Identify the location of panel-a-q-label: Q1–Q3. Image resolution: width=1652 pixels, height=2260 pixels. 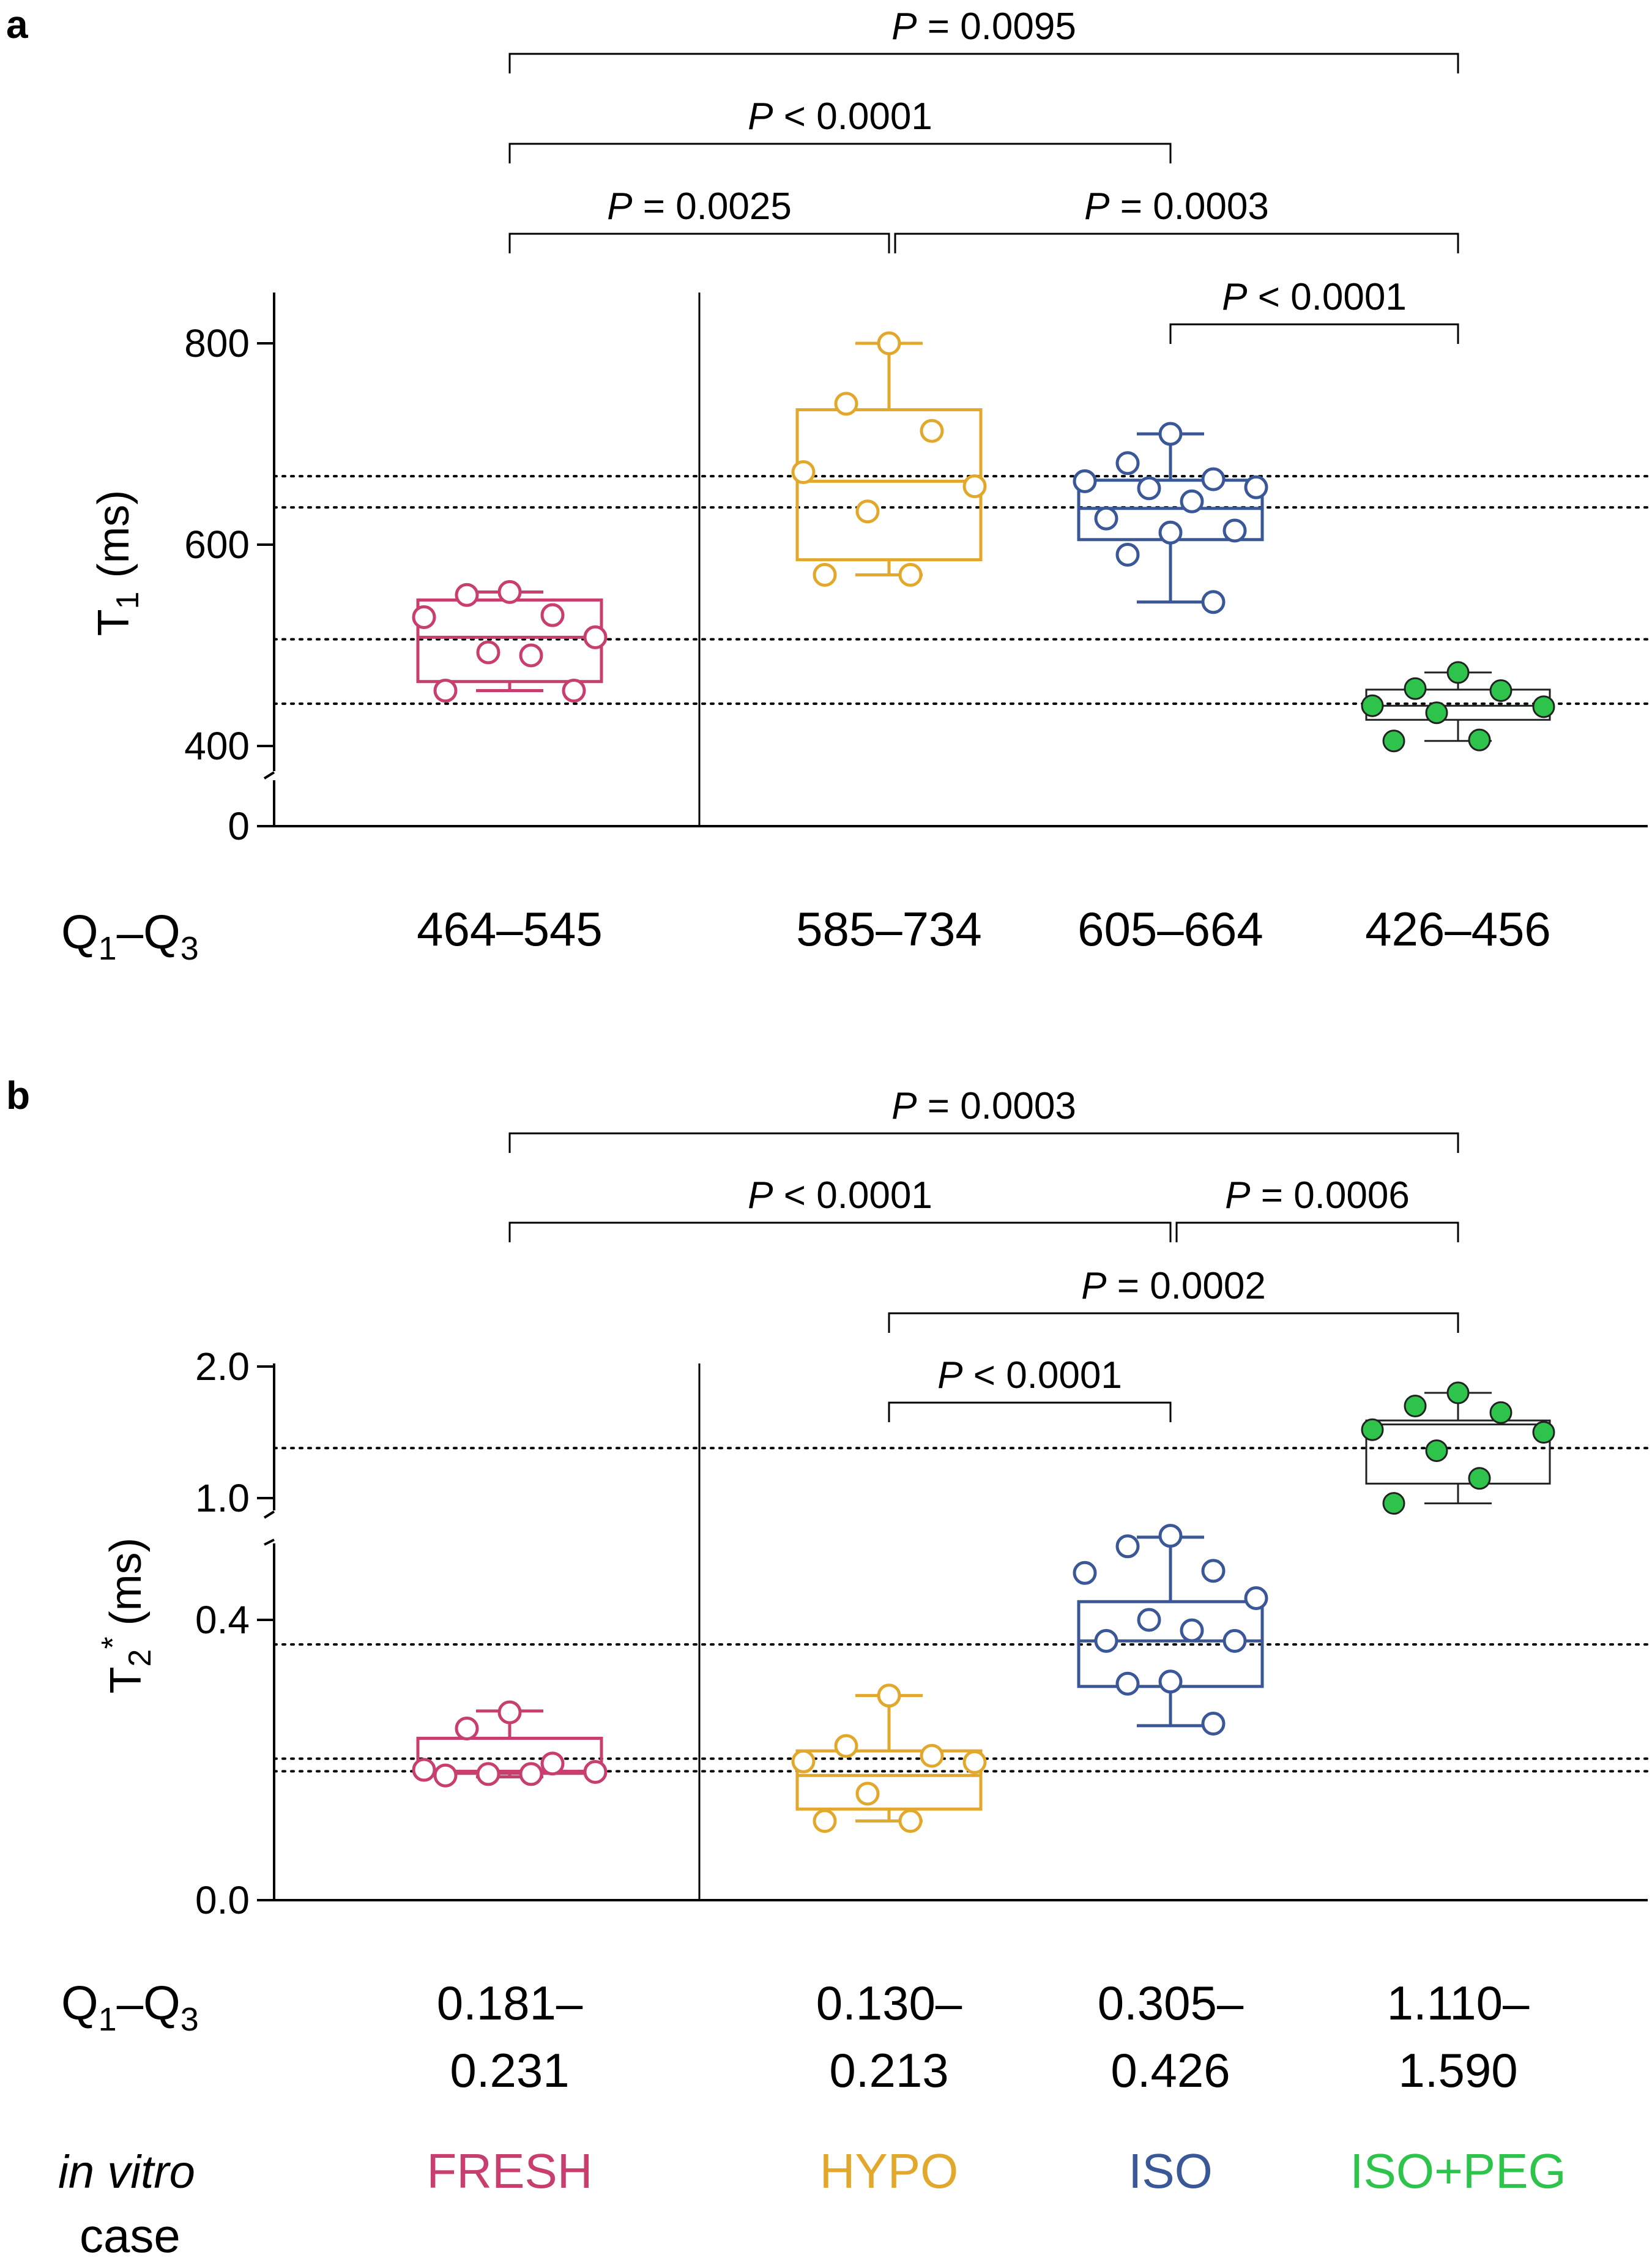
(130, 936).